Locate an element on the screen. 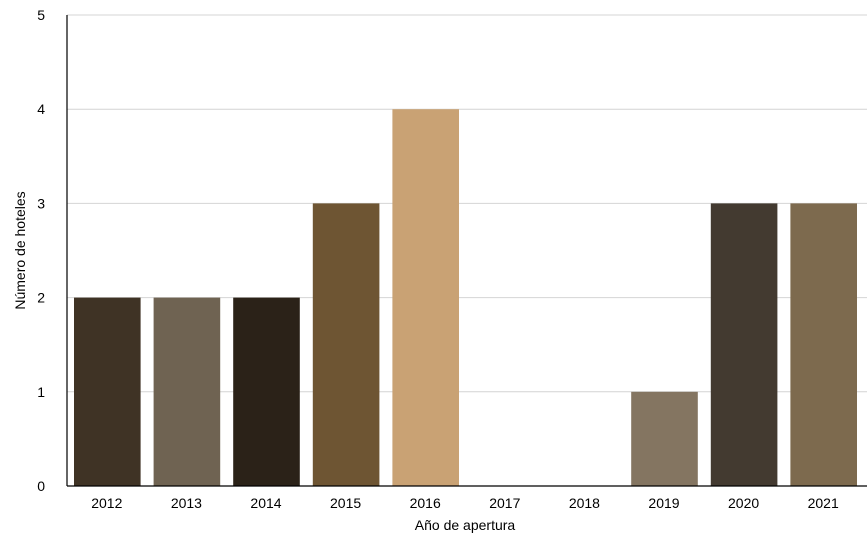  bar-2021 is located at coordinates (823, 344).